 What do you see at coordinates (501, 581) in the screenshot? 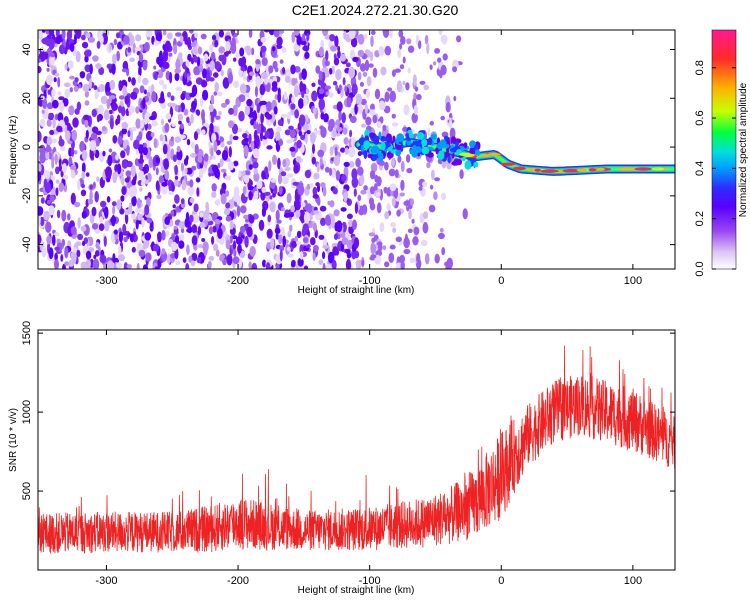
I see `x-tick-label: 0` at bounding box center [501, 581].